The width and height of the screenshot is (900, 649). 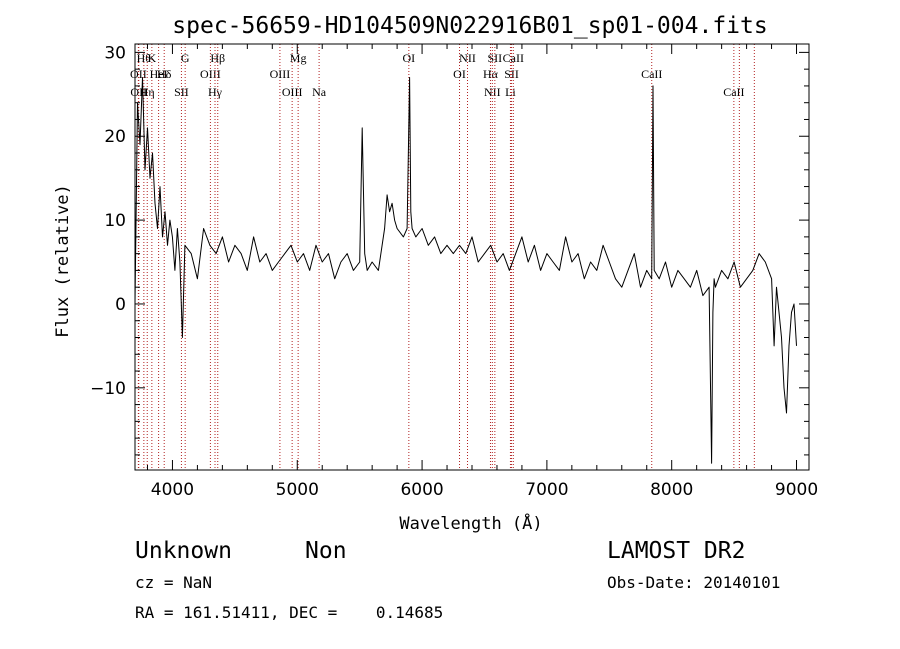 What do you see at coordinates (297, 490) in the screenshot?
I see `x-tick-label-1: 5000` at bounding box center [297, 490].